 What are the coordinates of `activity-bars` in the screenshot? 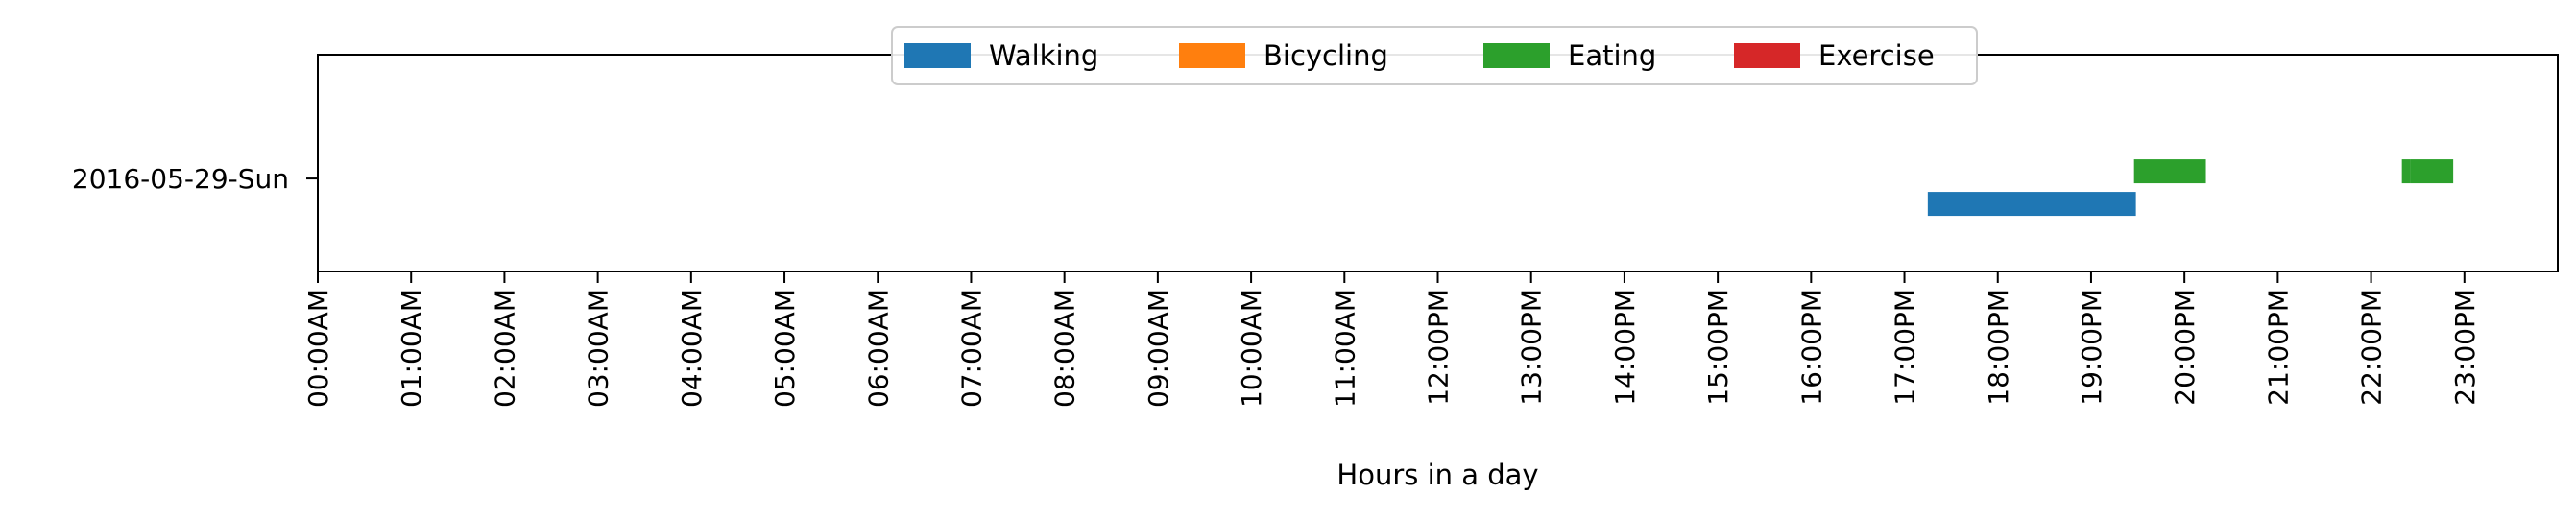 It's located at (2190, 188).